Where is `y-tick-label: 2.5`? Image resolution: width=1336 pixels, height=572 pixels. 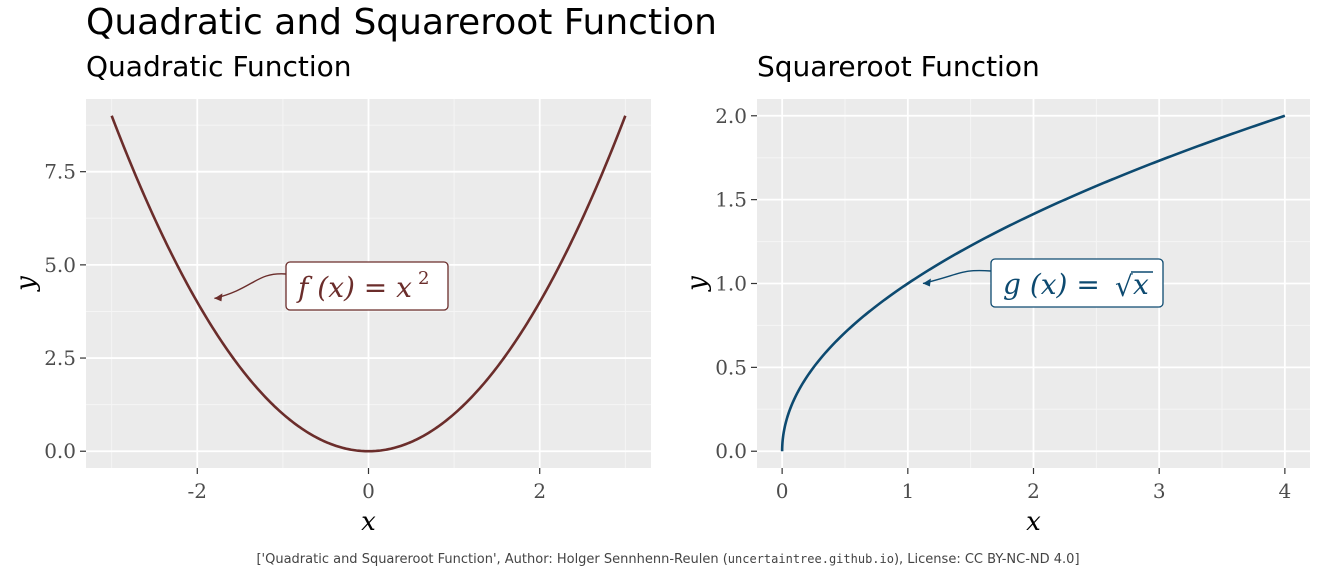 y-tick-label: 2.5 is located at coordinates (60, 358).